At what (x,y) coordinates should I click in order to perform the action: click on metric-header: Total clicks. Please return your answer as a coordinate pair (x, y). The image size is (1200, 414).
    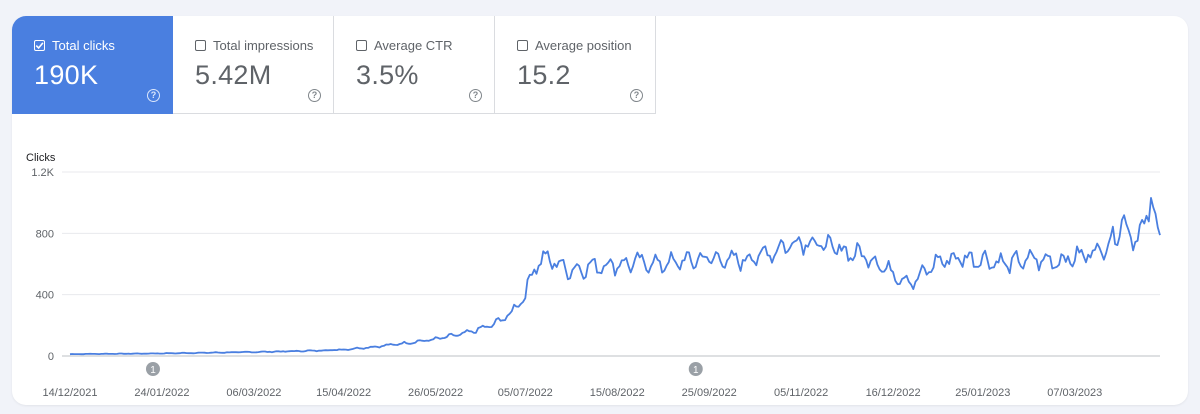
    Looking at the image, I should click on (74, 45).